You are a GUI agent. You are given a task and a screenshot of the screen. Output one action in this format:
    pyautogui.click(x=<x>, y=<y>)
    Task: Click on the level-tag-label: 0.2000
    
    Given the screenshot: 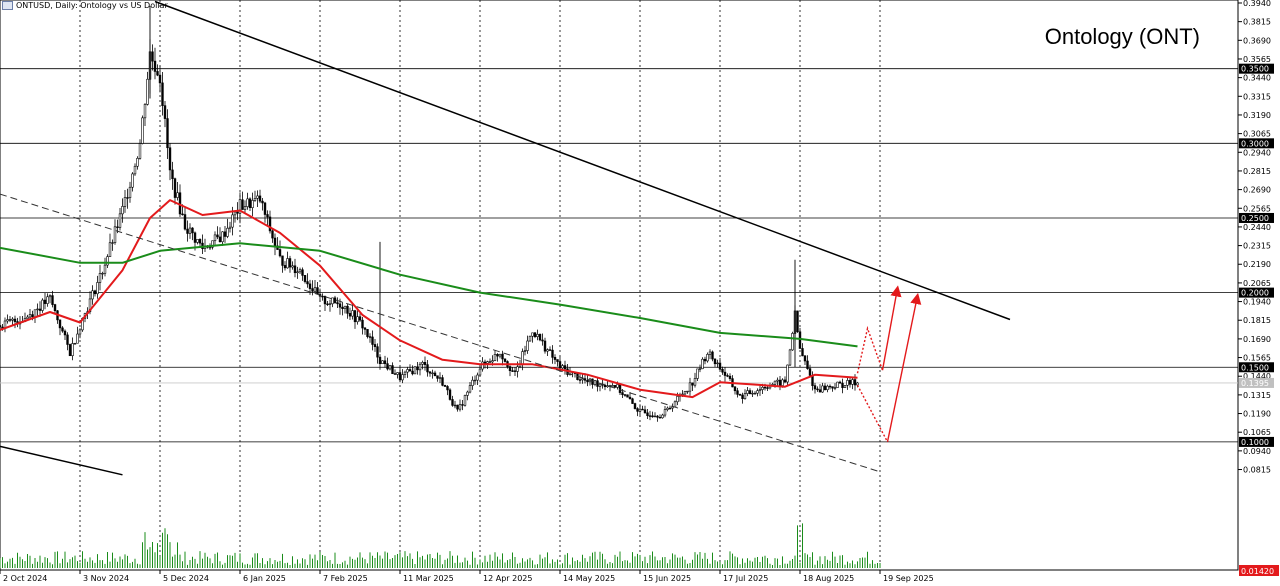 What is the action you would take?
    pyautogui.click(x=1255, y=293)
    